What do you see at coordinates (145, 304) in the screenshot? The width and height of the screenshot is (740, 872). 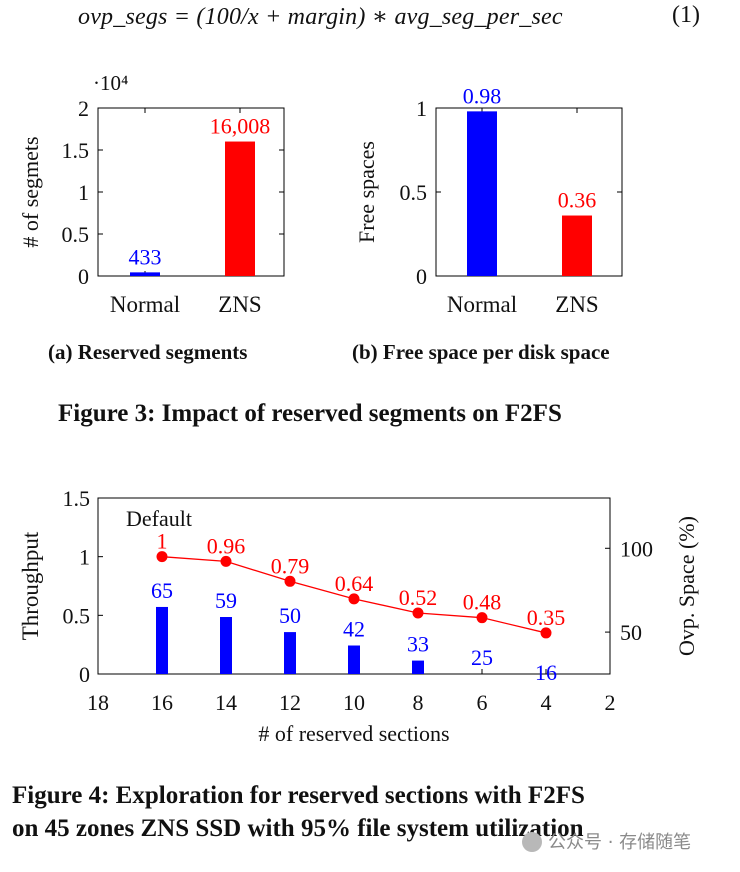 I see `chart-a-xtick-label: Normal` at bounding box center [145, 304].